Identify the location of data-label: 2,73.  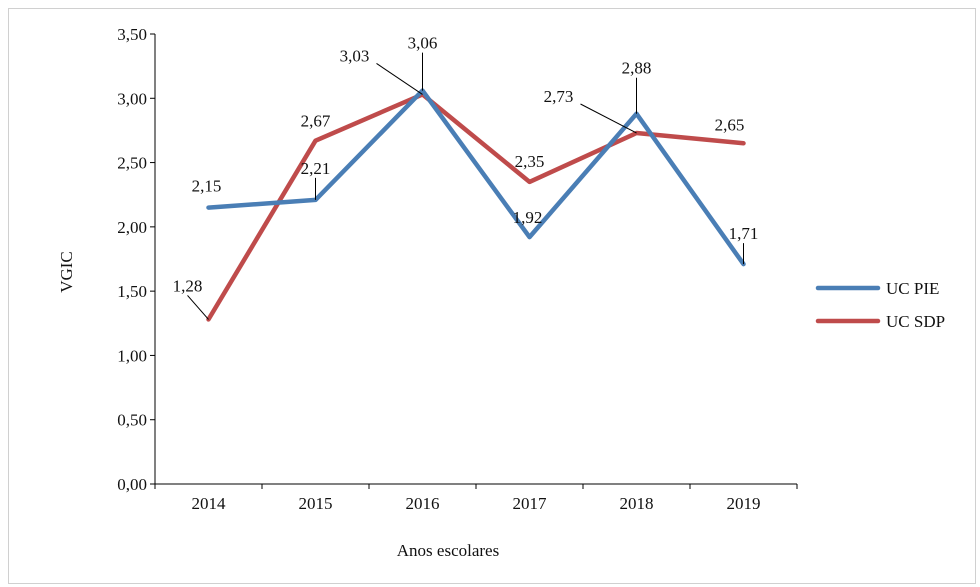
(559, 96).